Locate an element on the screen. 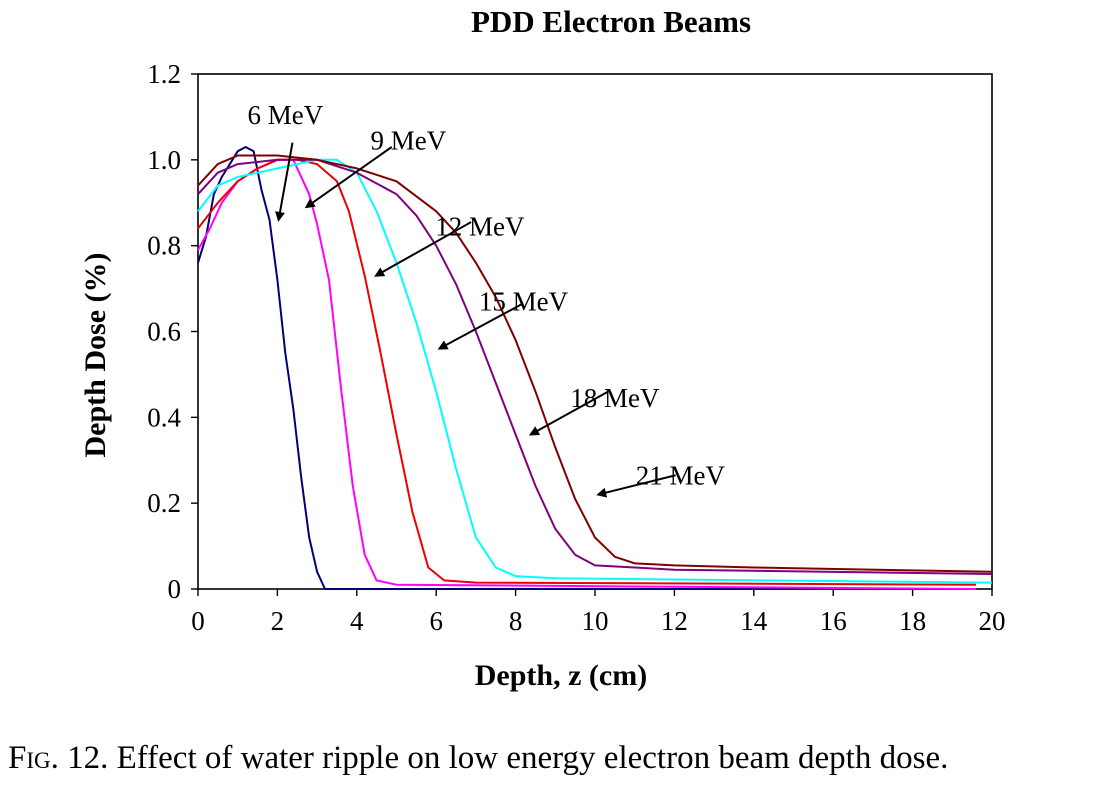  x-tick-label: 2 is located at coordinates (278, 621).